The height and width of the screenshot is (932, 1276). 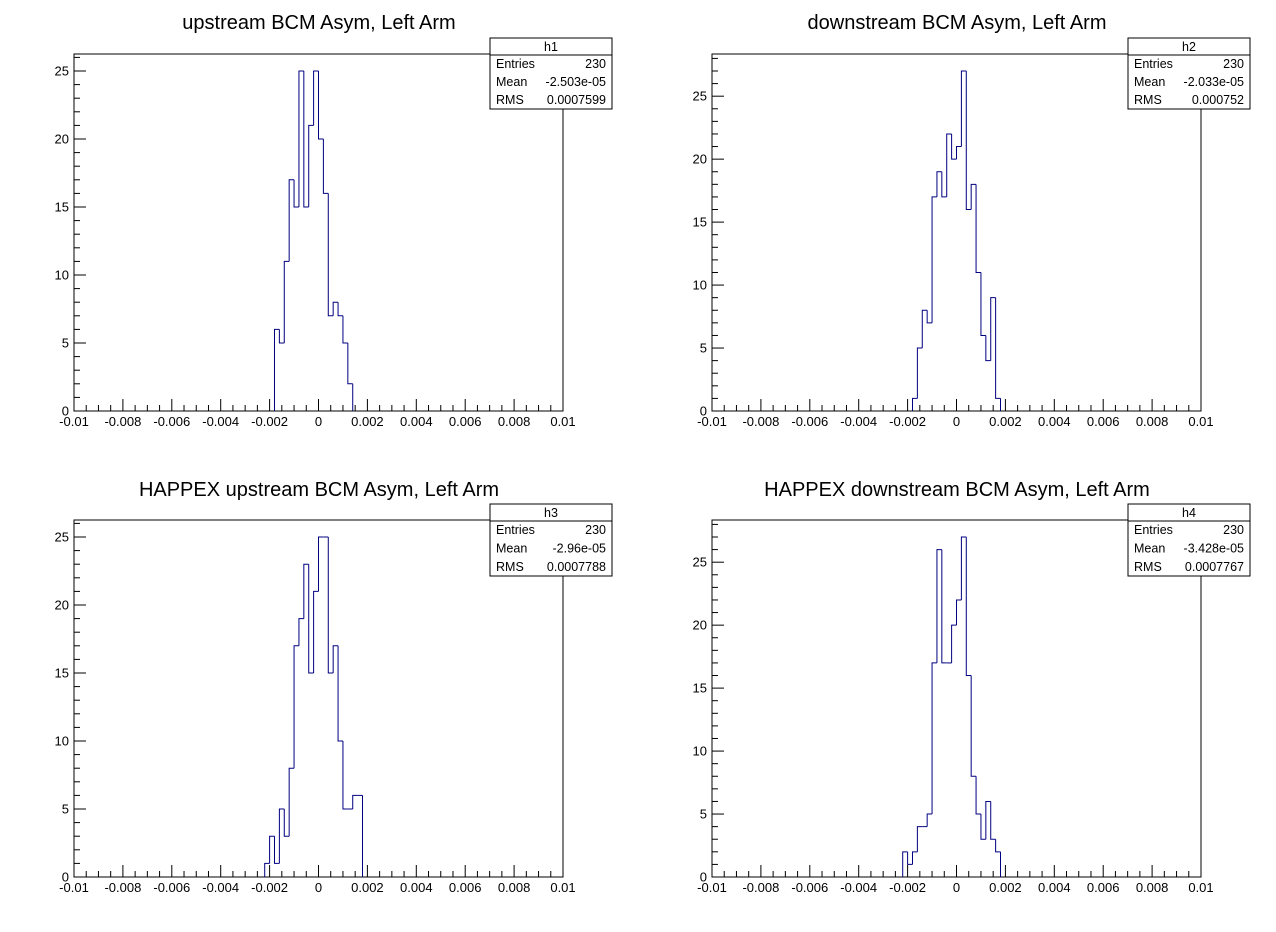 I want to click on stats-value: -2.033e-05, so click(x=1214, y=82).